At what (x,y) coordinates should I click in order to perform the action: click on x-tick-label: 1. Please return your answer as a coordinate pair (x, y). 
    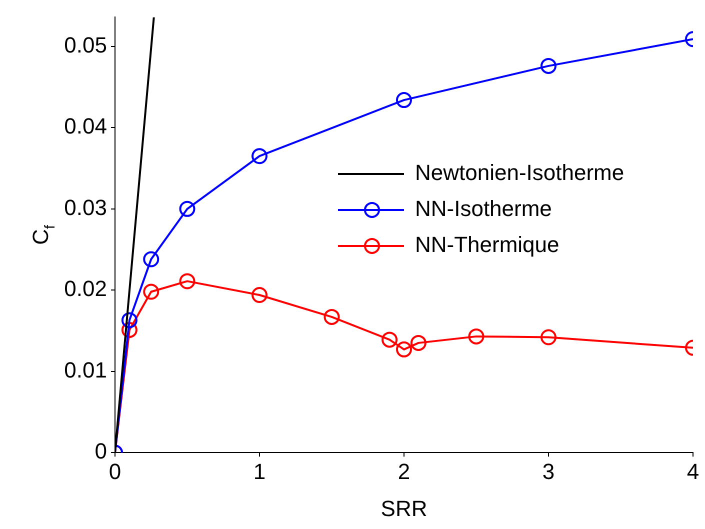
    Looking at the image, I should click on (259, 471).